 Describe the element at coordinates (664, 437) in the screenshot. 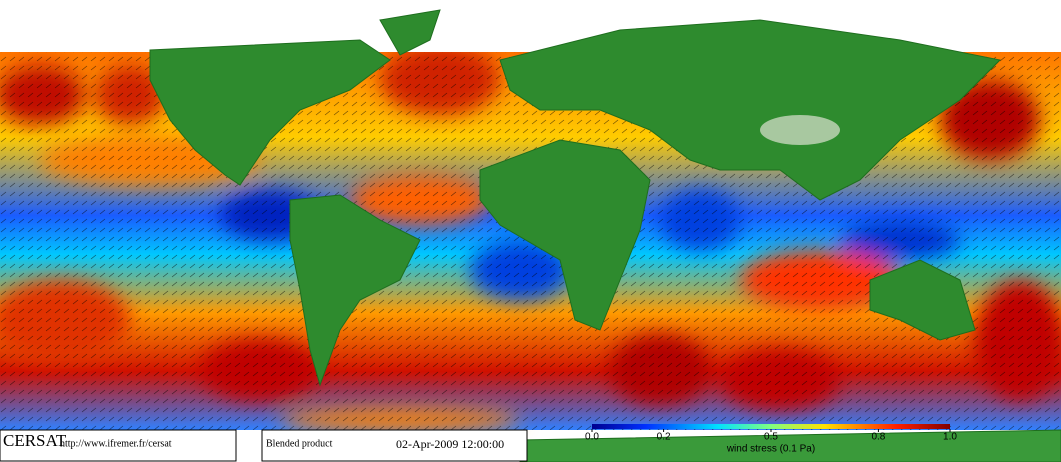

I see `colorbar-tick-label: 0.2` at that location.